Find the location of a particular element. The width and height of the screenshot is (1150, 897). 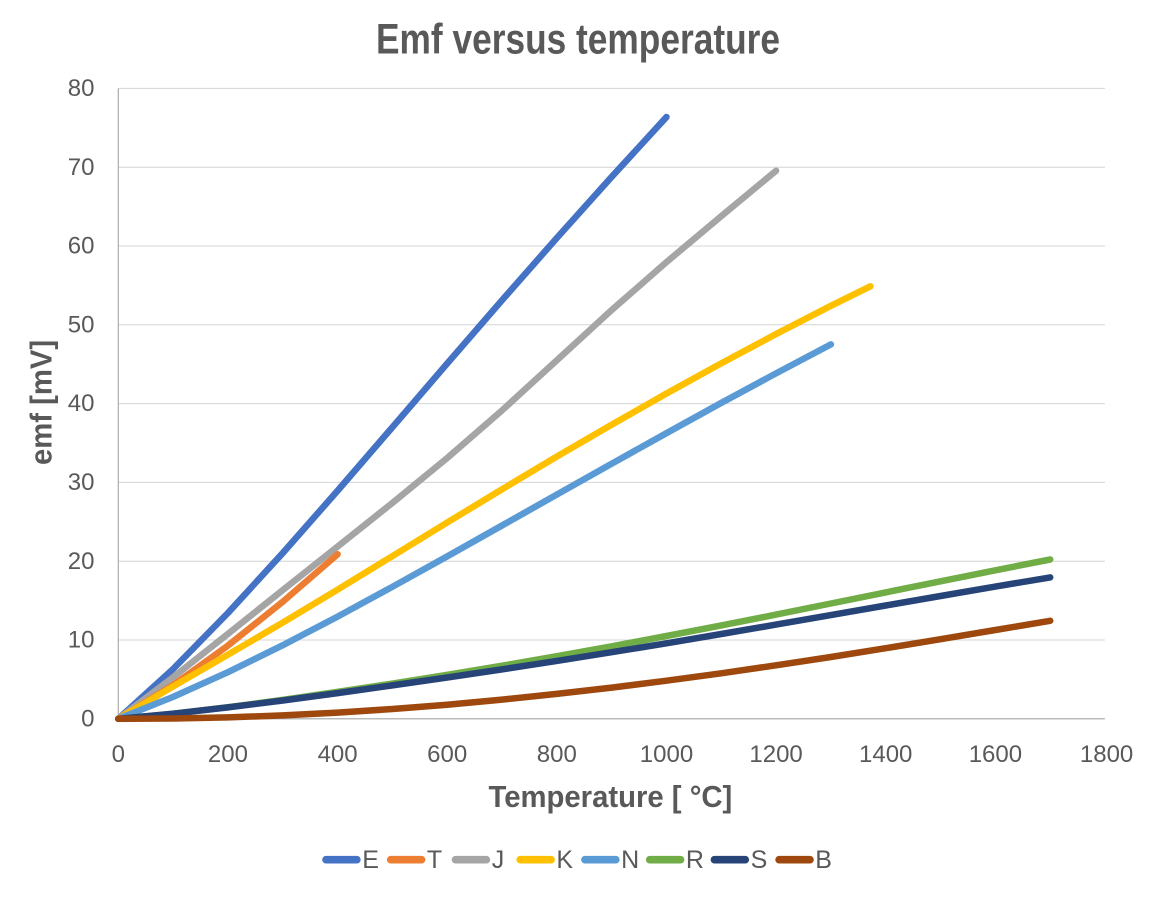

svg-text: 400 is located at coordinates (338, 754).